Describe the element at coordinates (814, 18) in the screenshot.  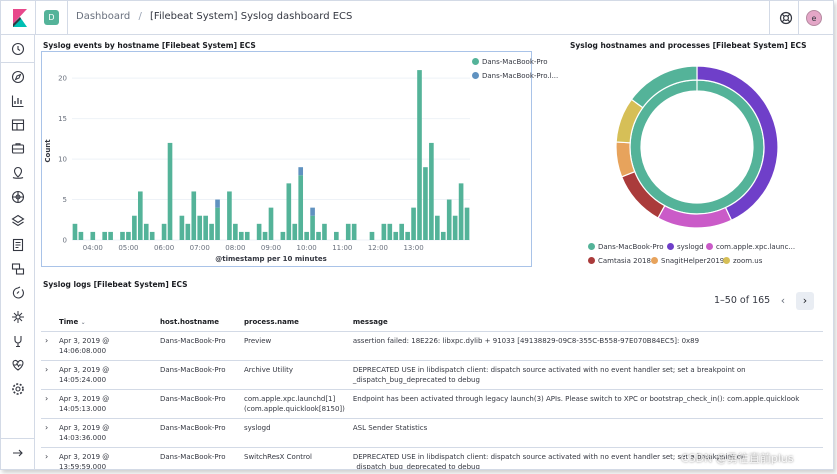
I see `user-avatar: e` at that location.